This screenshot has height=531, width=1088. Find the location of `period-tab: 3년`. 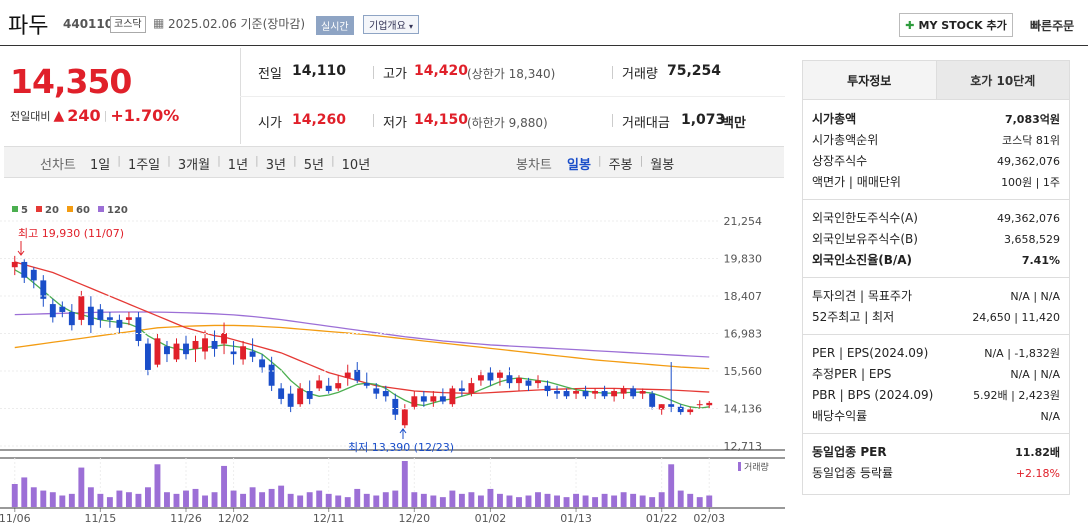

period-tab: 3년 is located at coordinates (275, 165).